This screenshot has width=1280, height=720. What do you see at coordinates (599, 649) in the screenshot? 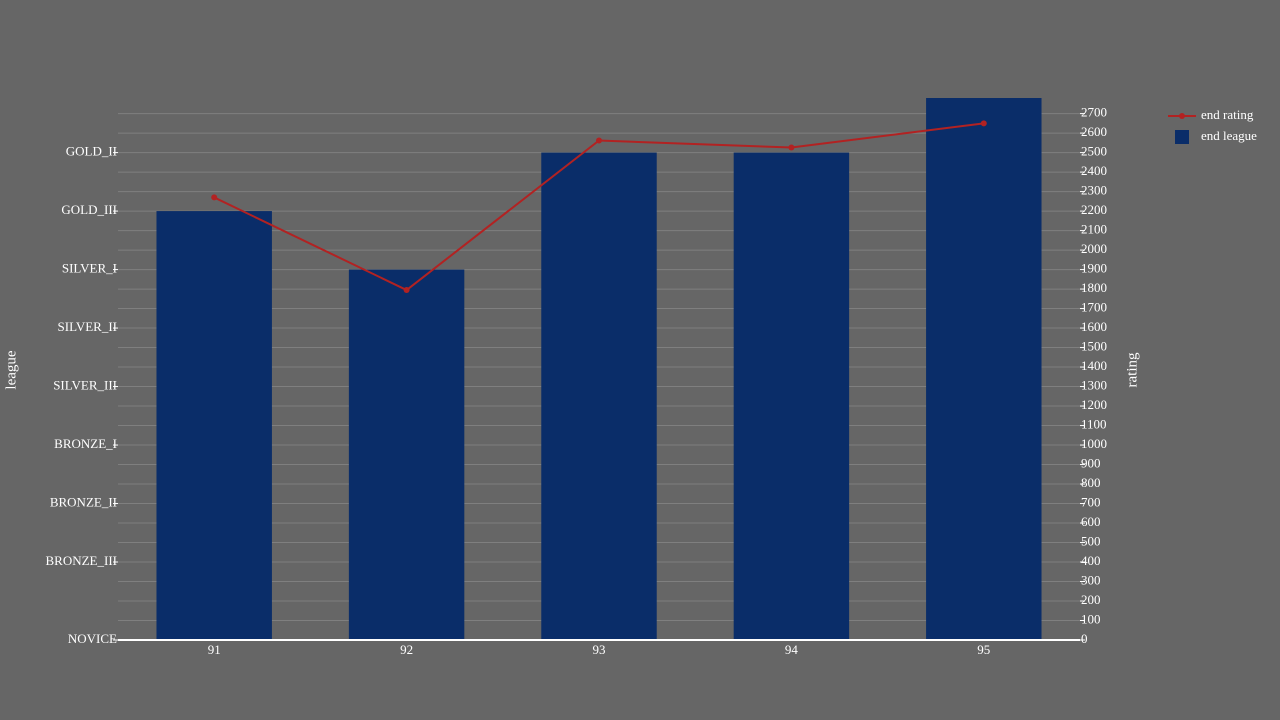
I see `x-tick-label: 93` at bounding box center [599, 649].